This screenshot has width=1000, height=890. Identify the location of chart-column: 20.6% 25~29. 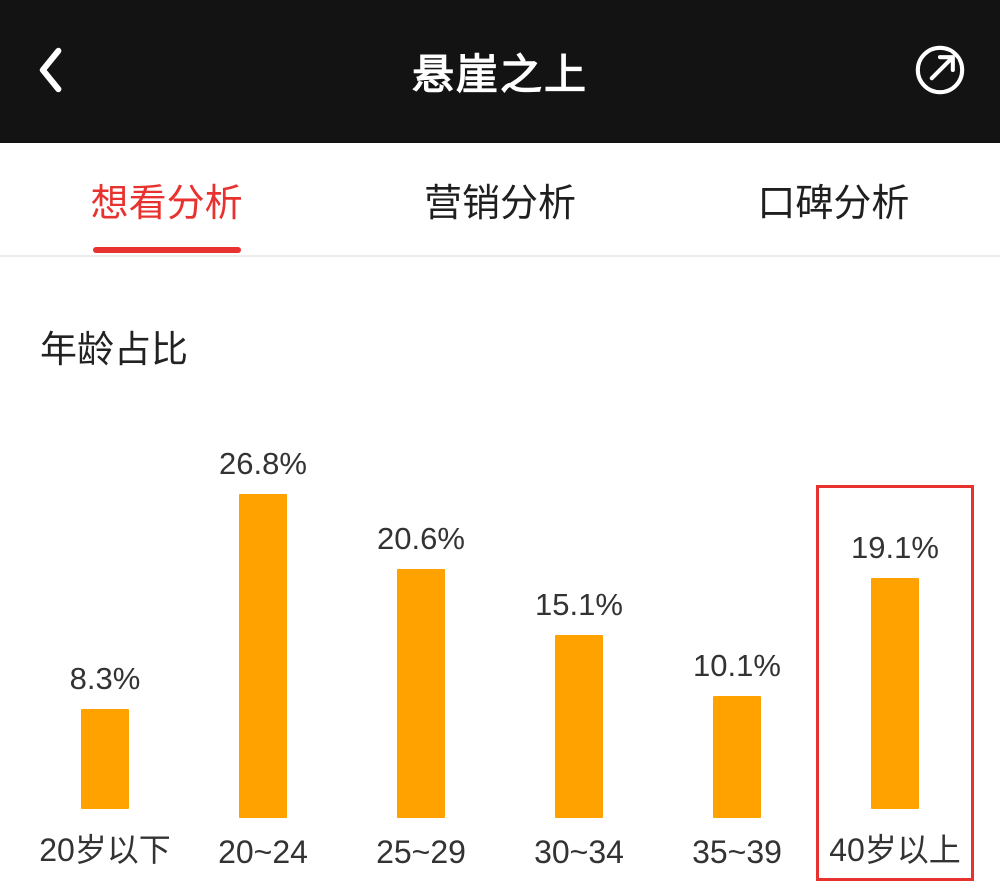
(421, 655).